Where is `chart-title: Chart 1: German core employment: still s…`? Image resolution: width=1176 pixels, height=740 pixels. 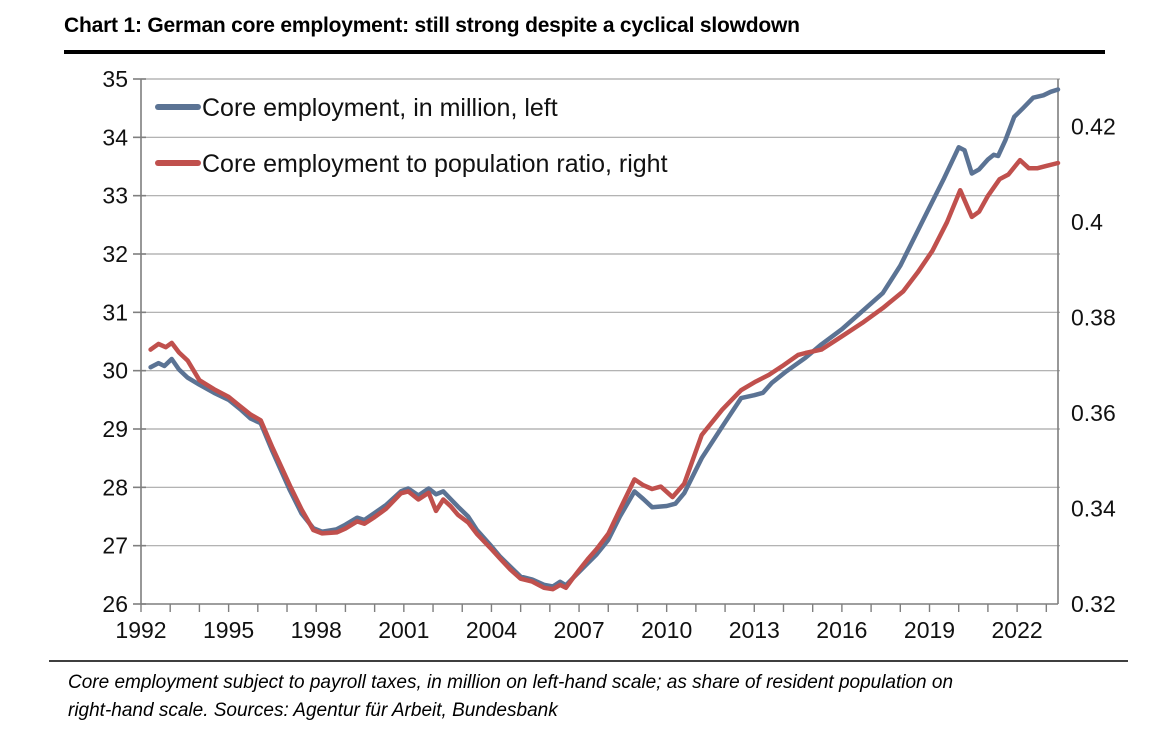
chart-title: Chart 1: German core employment: still s… is located at coordinates (432, 25).